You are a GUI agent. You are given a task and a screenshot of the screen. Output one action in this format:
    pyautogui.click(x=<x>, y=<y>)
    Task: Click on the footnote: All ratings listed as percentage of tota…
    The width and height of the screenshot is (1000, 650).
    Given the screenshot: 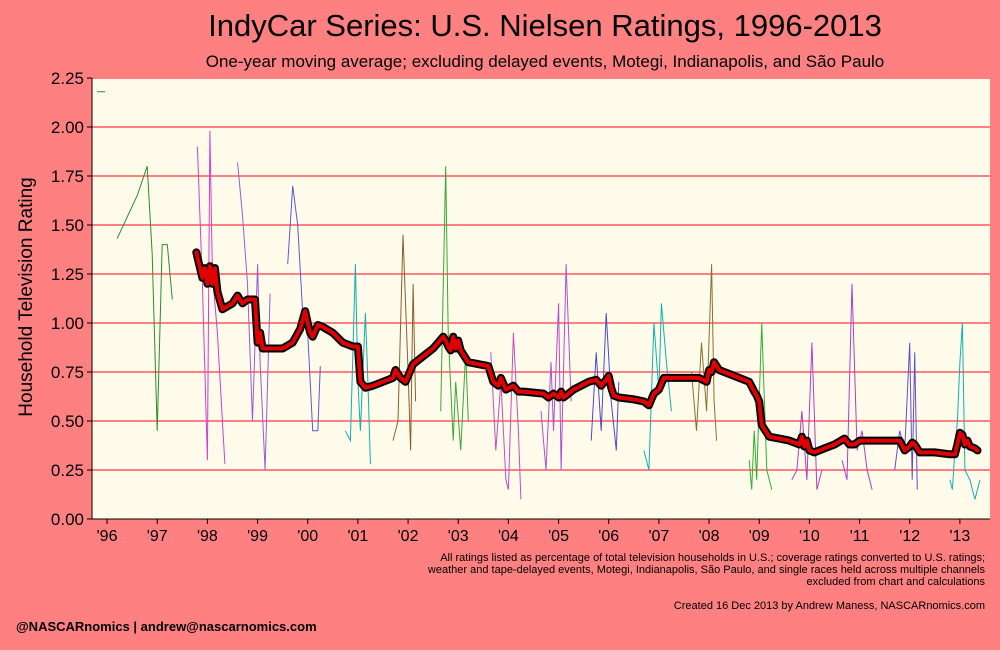 What is the action you would take?
    pyautogui.click(x=706, y=570)
    